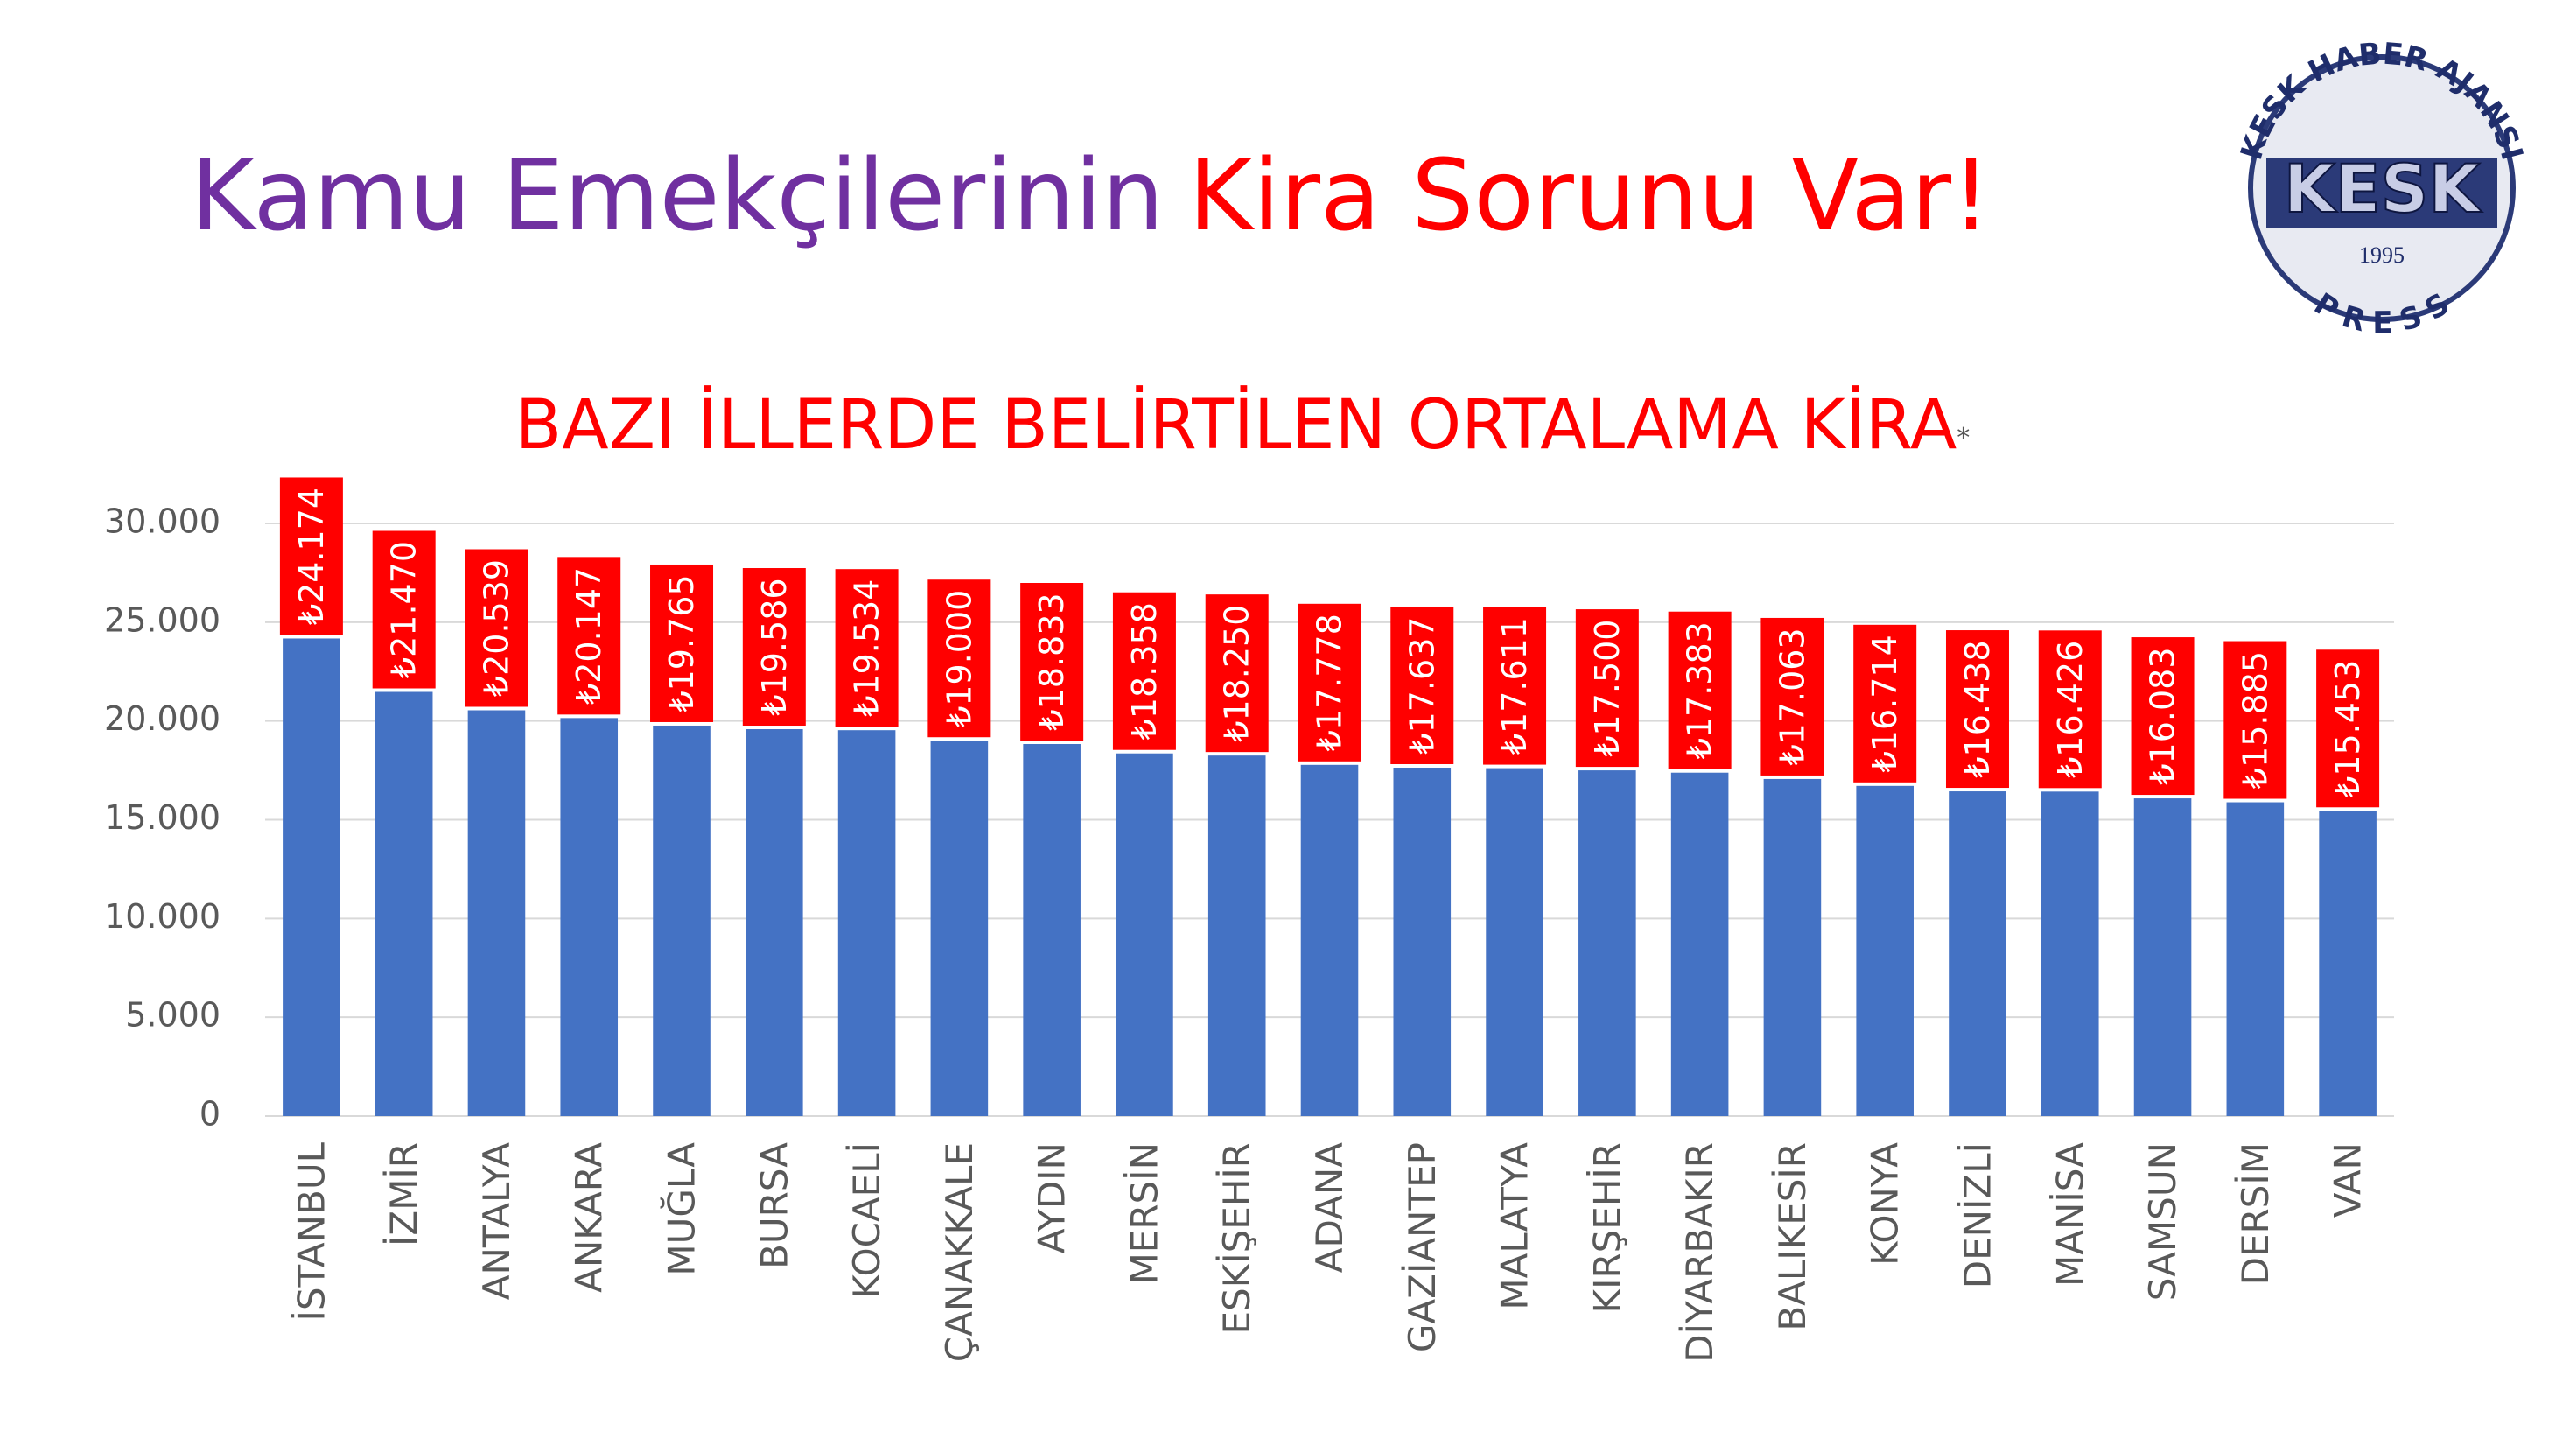 This screenshot has height=1432, width=2576. What do you see at coordinates (1699, 1252) in the screenshot?
I see `x-tick-label: DİYARBAKIR` at bounding box center [1699, 1252].